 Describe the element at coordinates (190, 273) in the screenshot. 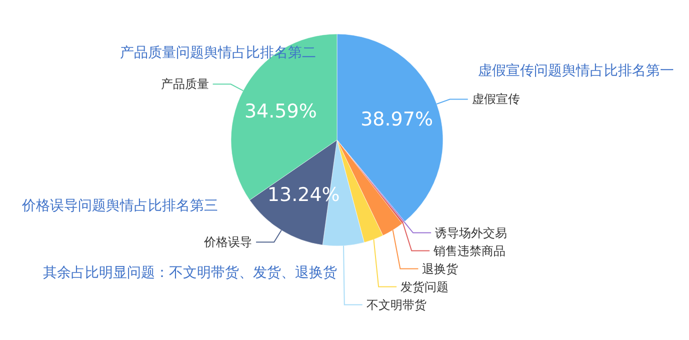

I see `text: 其余占比明显问题：不文明带货、发货、退换货` at that location.